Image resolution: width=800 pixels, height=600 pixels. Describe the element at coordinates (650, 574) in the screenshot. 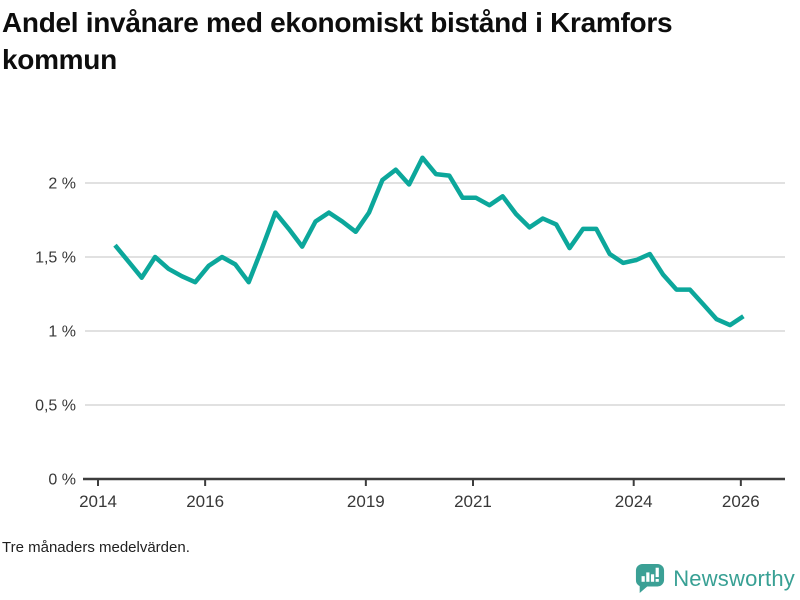

I see `bar-chart-glyph` at that location.